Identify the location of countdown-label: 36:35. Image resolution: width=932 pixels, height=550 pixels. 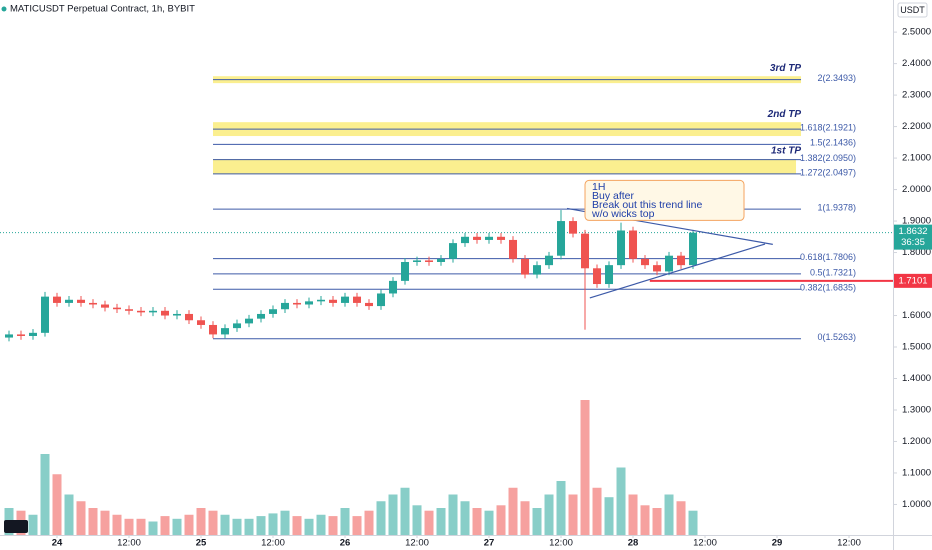
(913, 242).